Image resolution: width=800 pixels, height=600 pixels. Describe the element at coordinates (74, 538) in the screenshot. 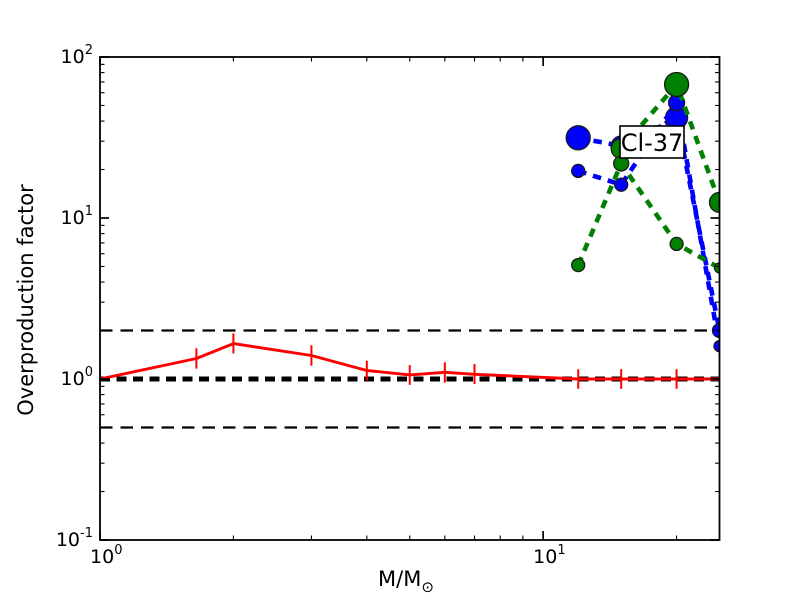

I see `y-tick-label: 10⁻¹` at that location.